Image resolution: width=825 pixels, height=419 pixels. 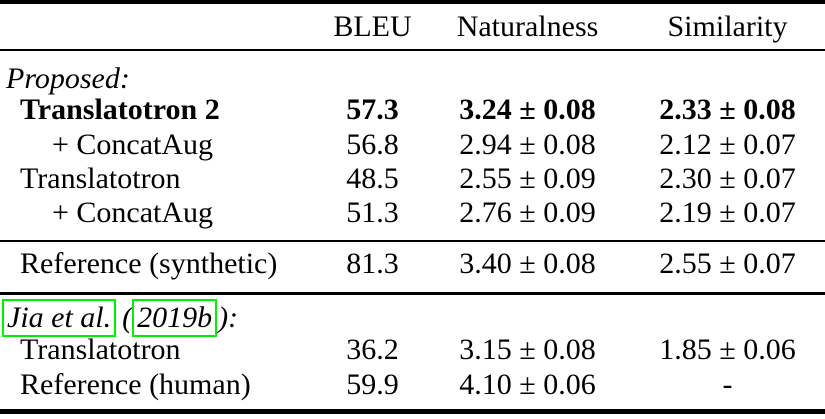 I want to click on bleu-value: 56.8, so click(x=372, y=144).